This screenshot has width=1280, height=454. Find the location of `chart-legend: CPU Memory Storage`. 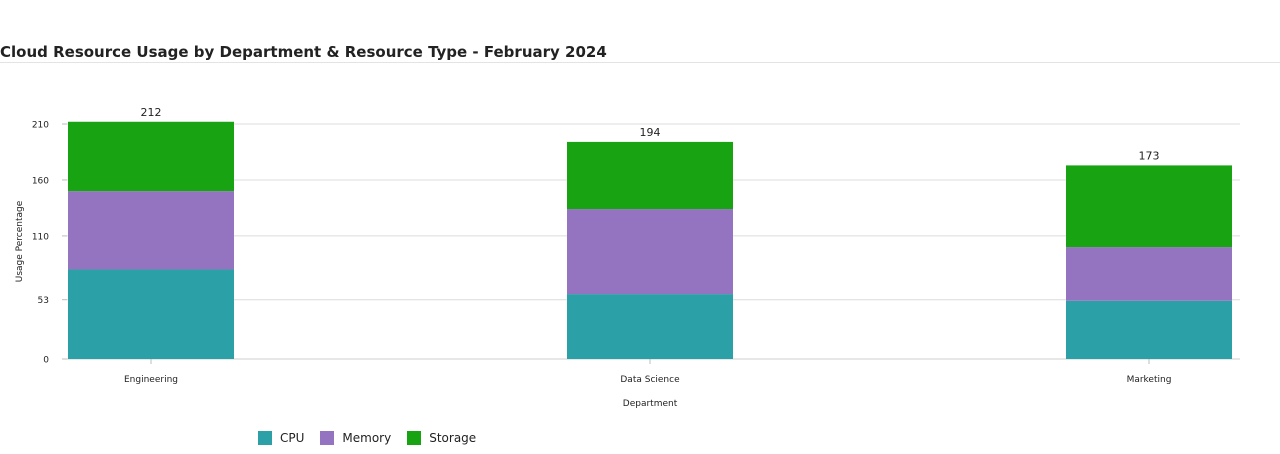

chart-legend: CPU Memory Storage is located at coordinates (375, 438).